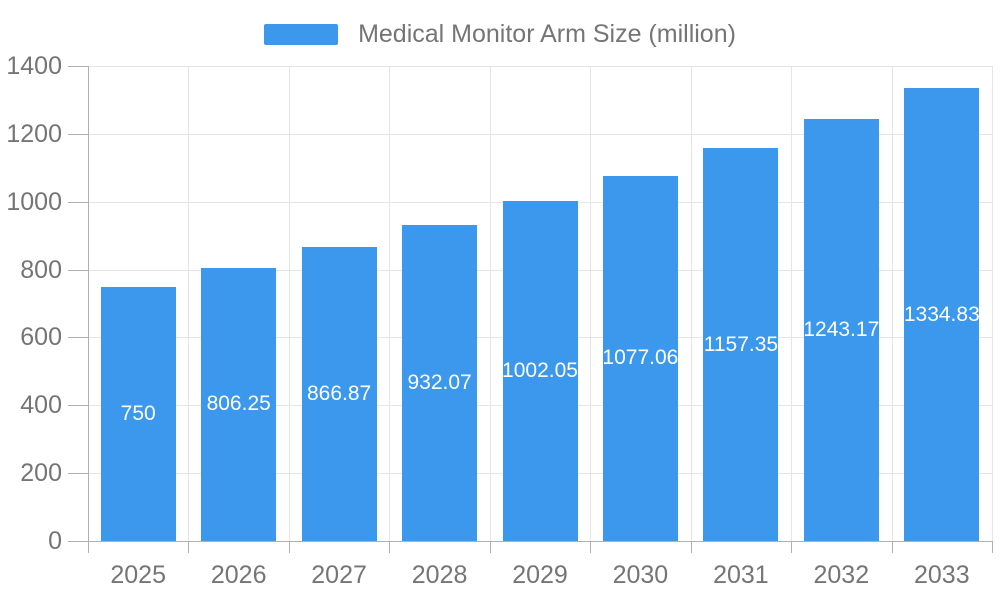 The image size is (1000, 600). What do you see at coordinates (34, 66) in the screenshot?
I see `y-axis-label: 1400` at bounding box center [34, 66].